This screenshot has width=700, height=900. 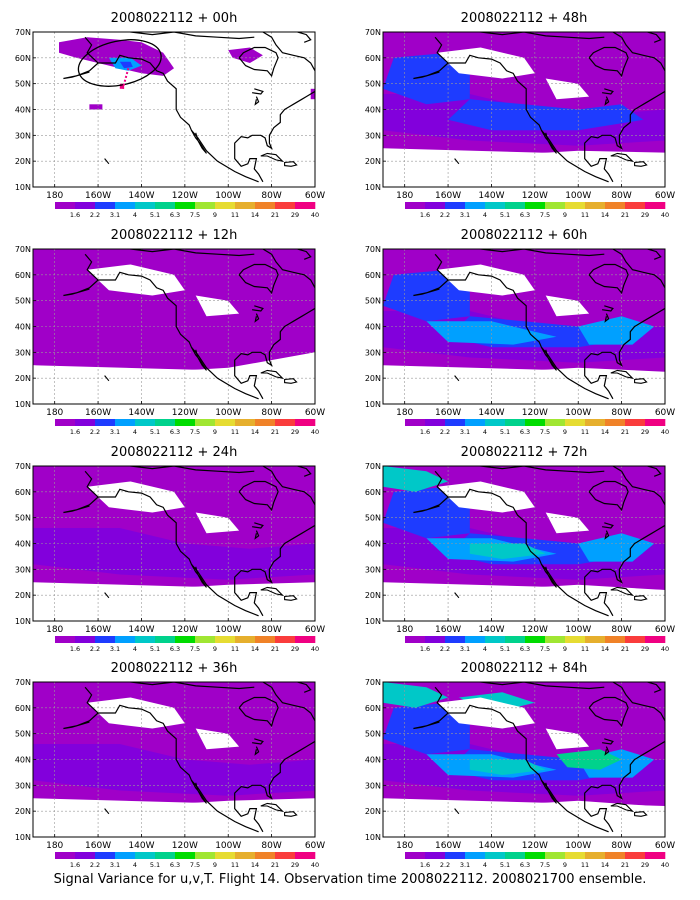 What do you see at coordinates (228, 196) in the screenshot?
I see `lon-tick-label: 100W` at bounding box center [228, 196].